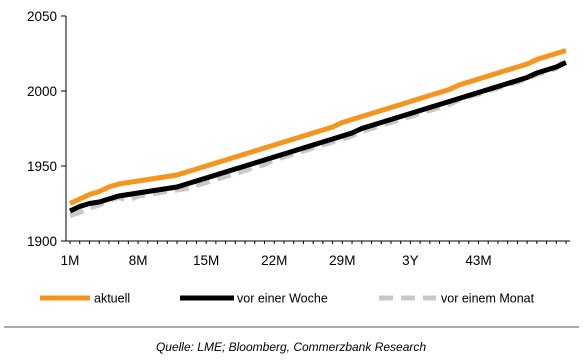 The height and width of the screenshot is (364, 583). What do you see at coordinates (42, 91) in the screenshot?
I see `y-tick-label: 2000` at bounding box center [42, 91].